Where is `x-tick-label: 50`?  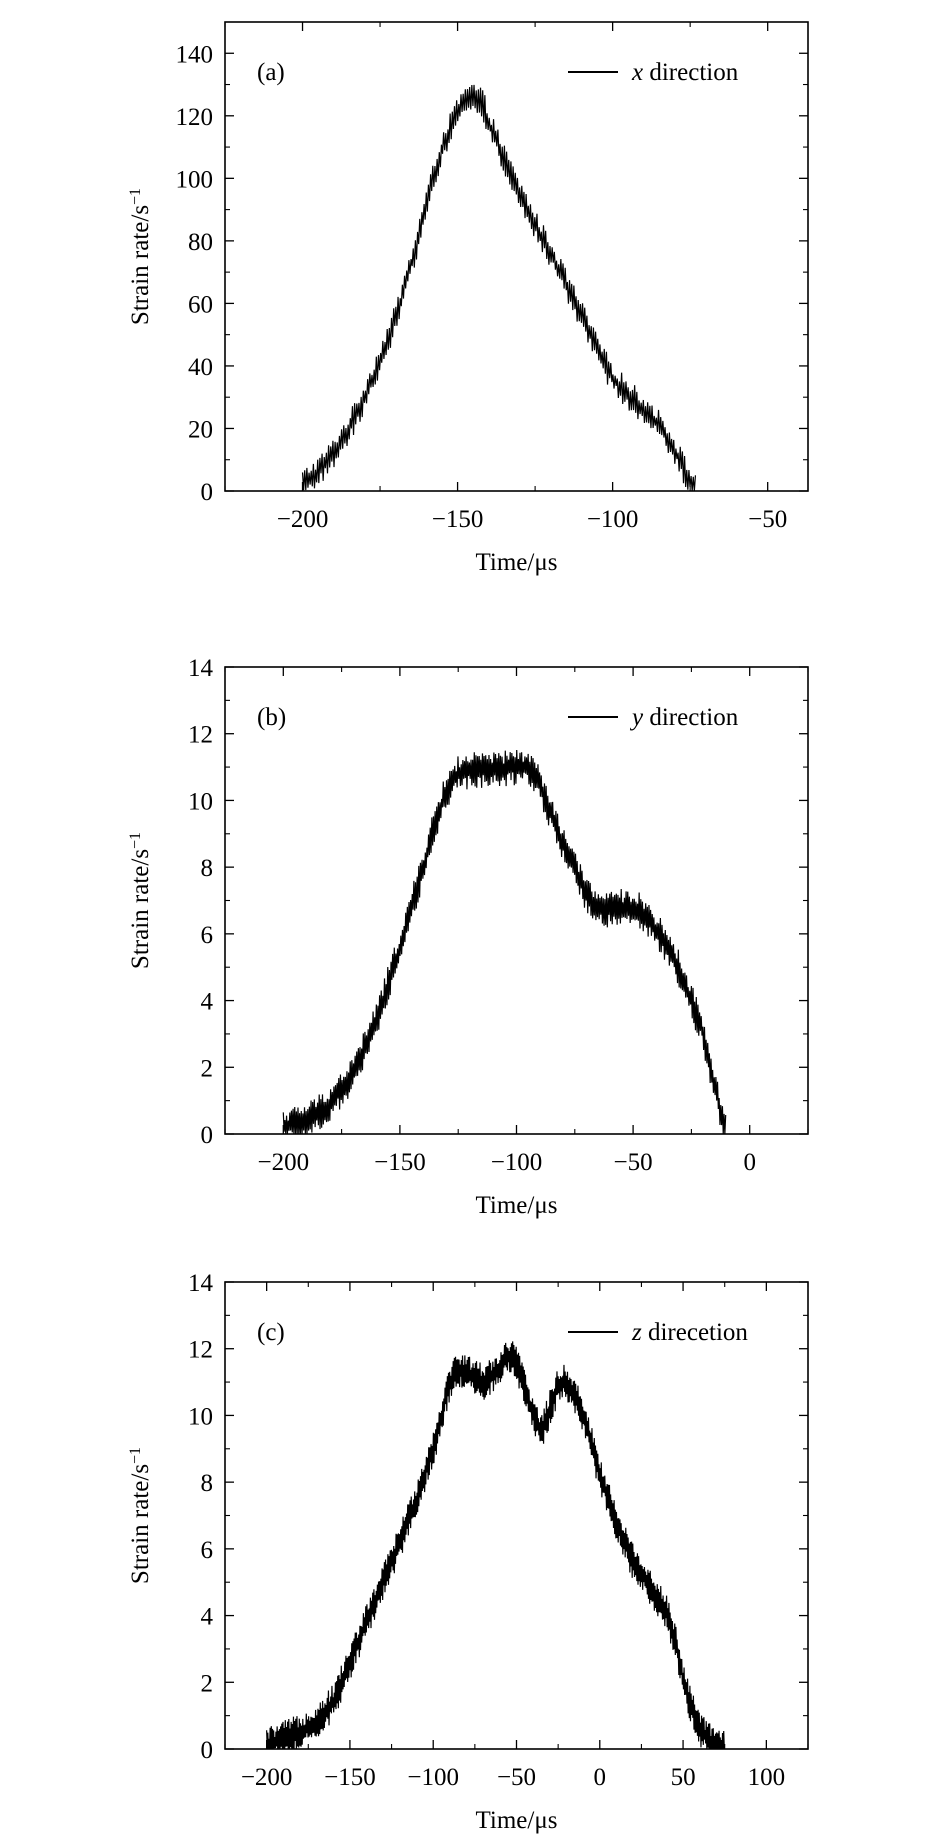 x-tick-label: 50 is located at coordinates (683, 1777).